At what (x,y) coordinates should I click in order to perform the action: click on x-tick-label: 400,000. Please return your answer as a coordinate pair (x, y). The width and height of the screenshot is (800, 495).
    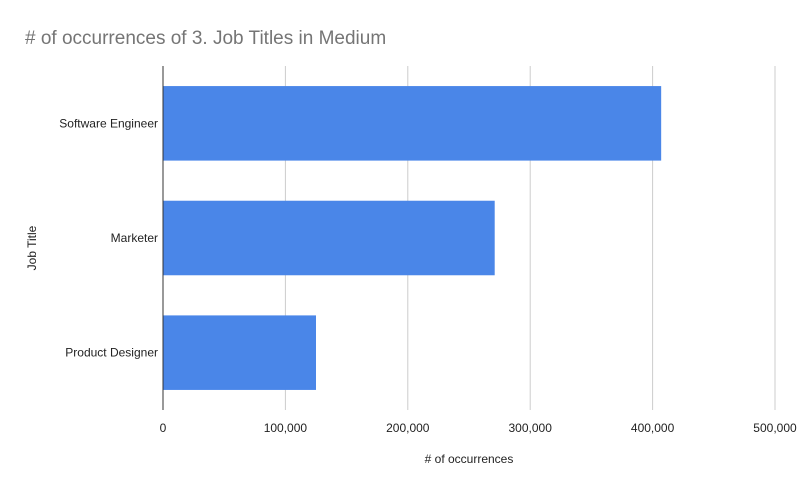
    Looking at the image, I should click on (653, 428).